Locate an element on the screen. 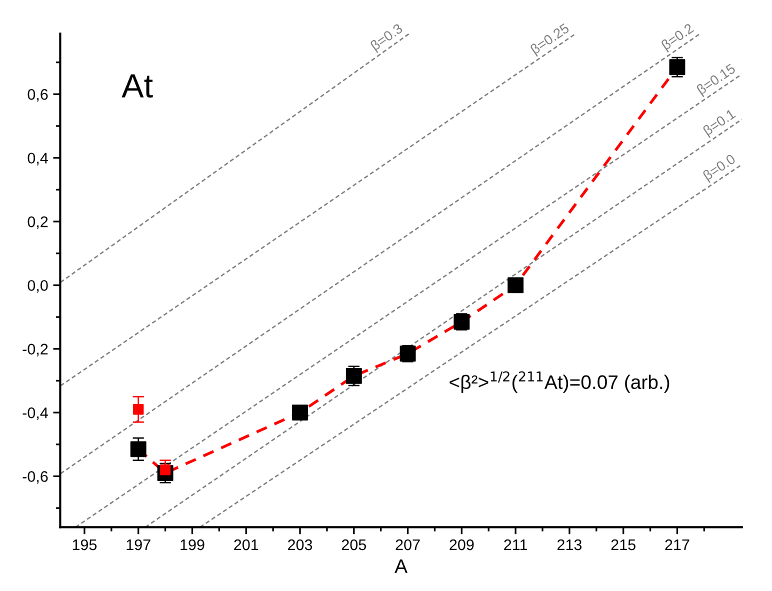 This screenshot has height=591, width=772. x-tick-label: 211 is located at coordinates (515, 544).